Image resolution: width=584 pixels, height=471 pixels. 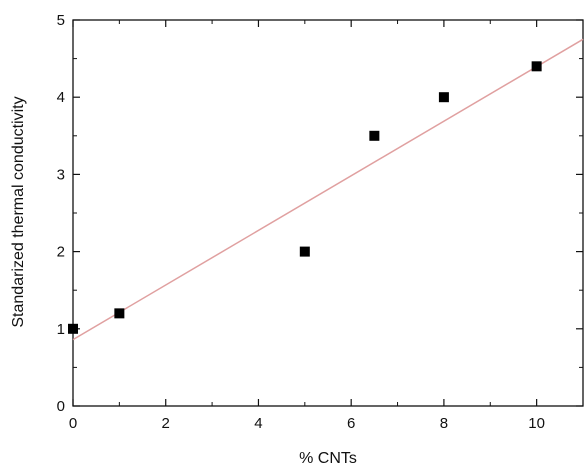 I want to click on y-axis-title: Standarized thermal conductivity, so click(x=18, y=211).